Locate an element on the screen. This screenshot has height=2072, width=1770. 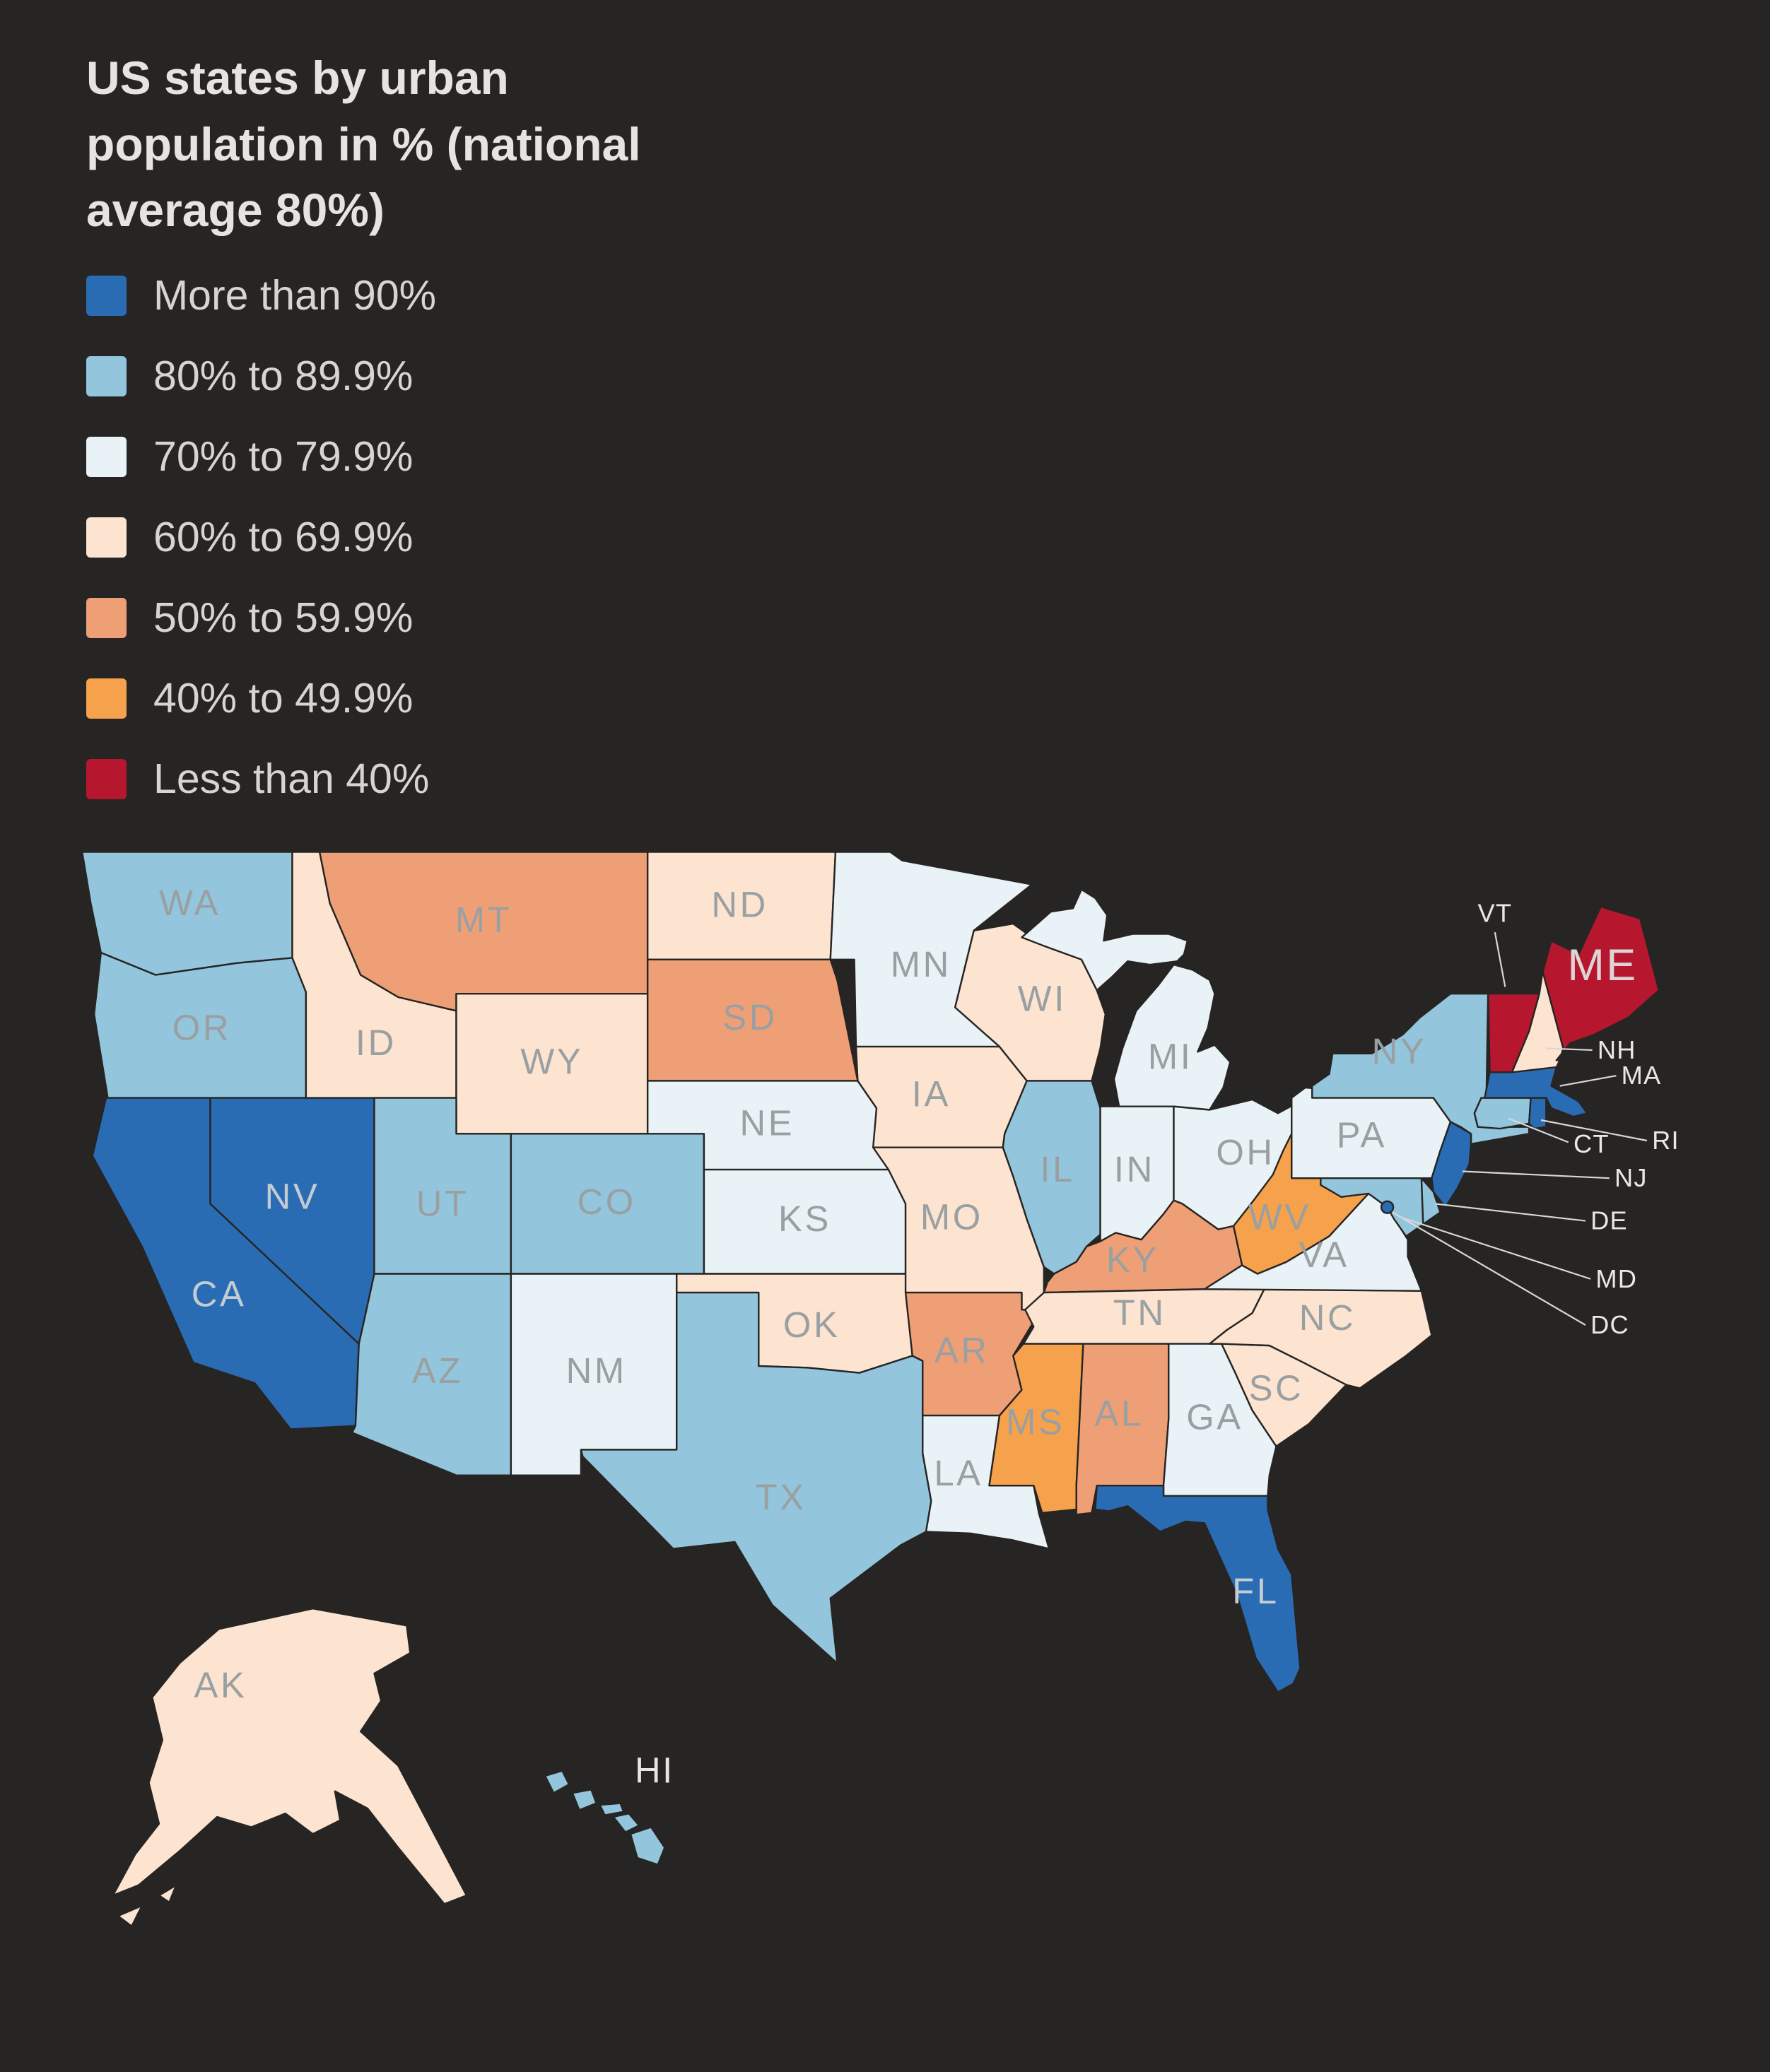
state-label-ga: GA is located at coordinates (1214, 1416).